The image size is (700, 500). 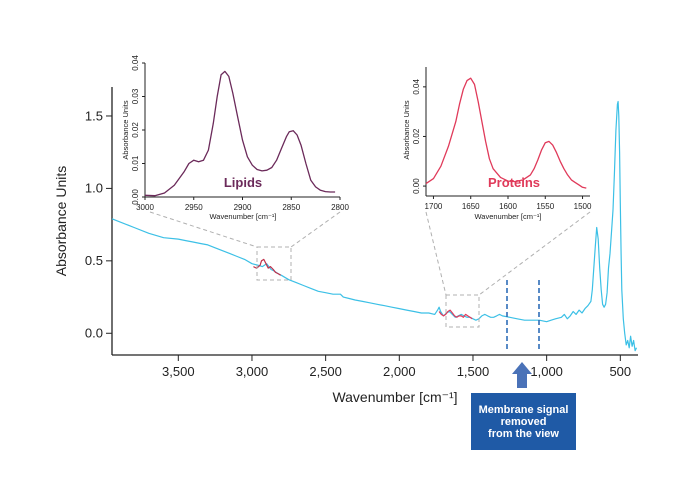 I want to click on lipids-y-tick-label: 0.00, so click(x=135, y=197).